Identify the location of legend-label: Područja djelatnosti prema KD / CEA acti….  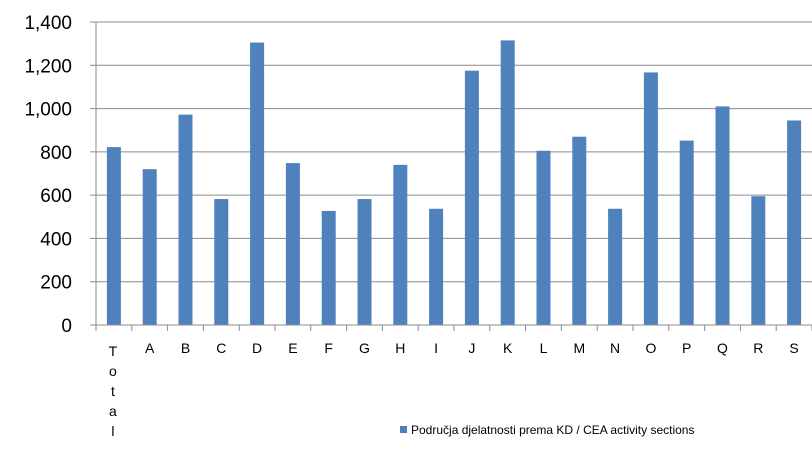
(552, 430).